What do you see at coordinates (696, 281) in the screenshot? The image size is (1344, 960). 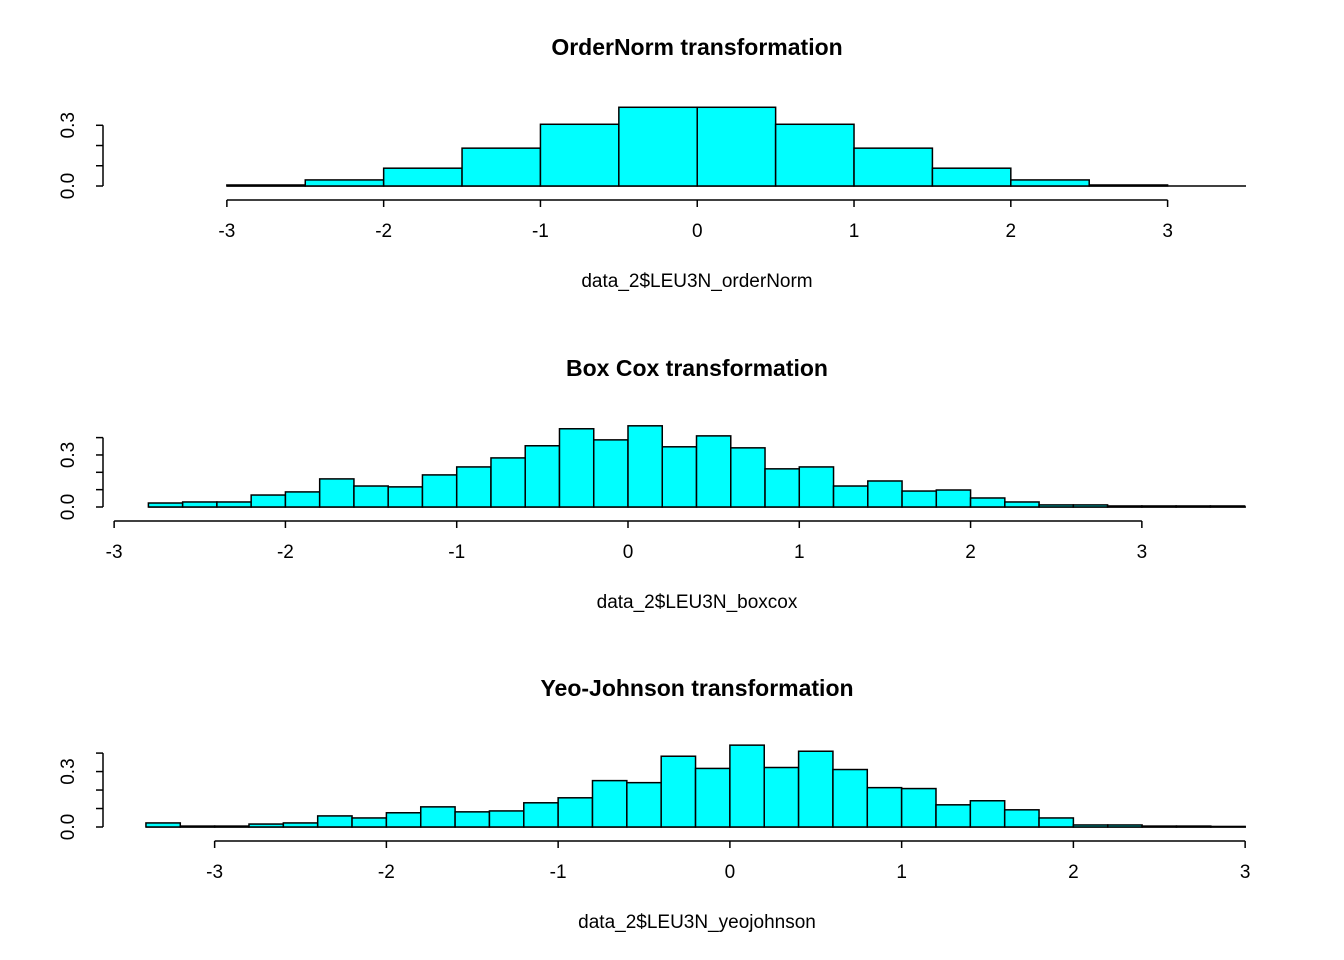 I see `x-axis-label: data_2$LEU3N_orderNorm` at bounding box center [696, 281].